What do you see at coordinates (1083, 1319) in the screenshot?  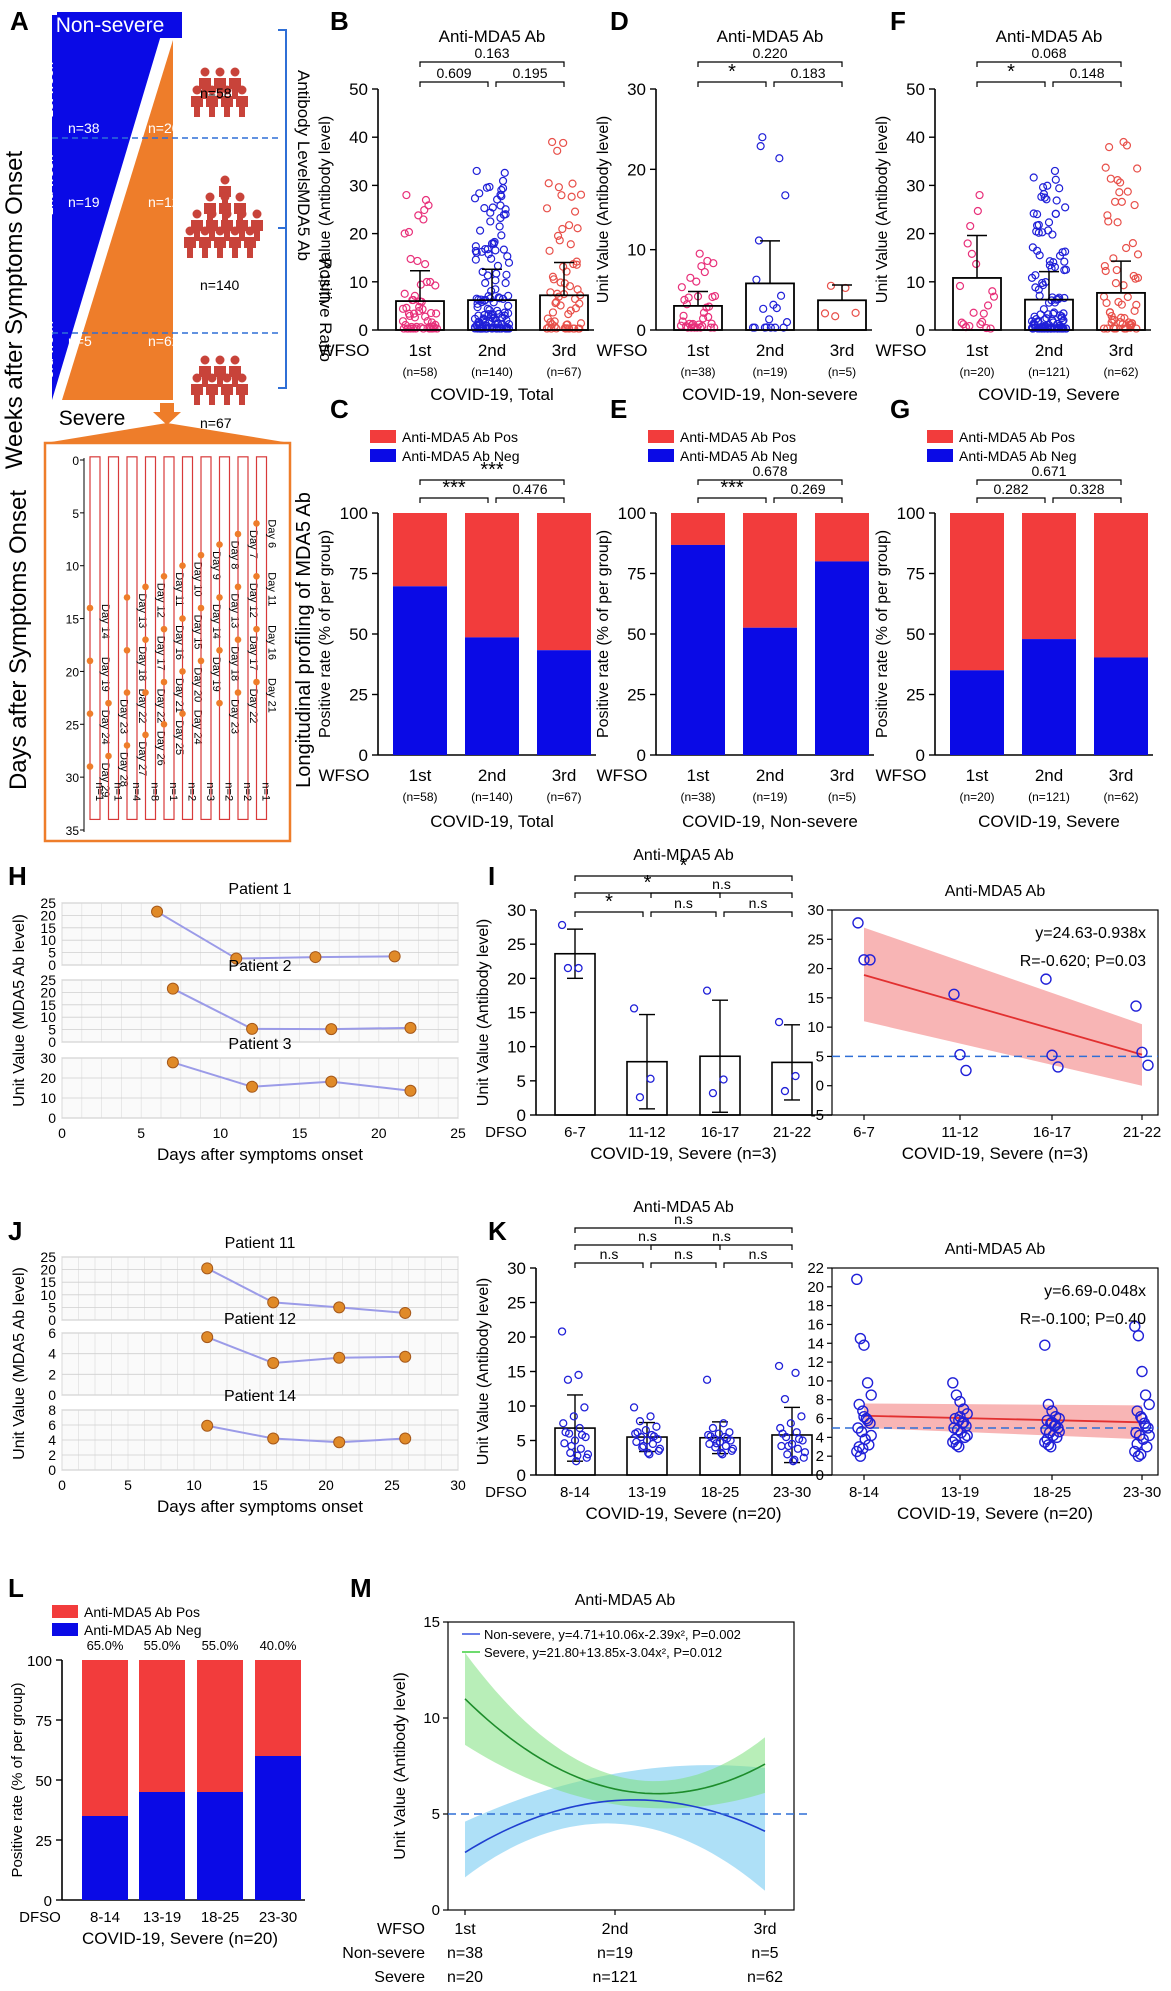 I see `statistic: R=-0.100; P=0.40` at bounding box center [1083, 1319].